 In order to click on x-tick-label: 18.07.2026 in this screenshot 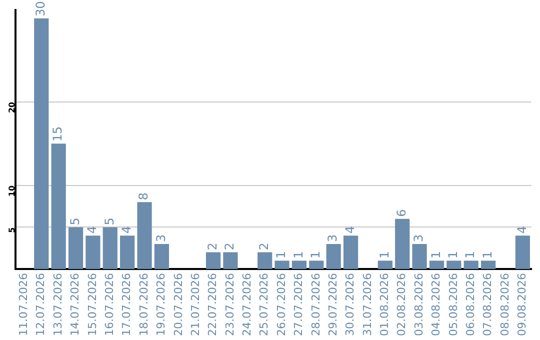, I will do `click(143, 304)`.